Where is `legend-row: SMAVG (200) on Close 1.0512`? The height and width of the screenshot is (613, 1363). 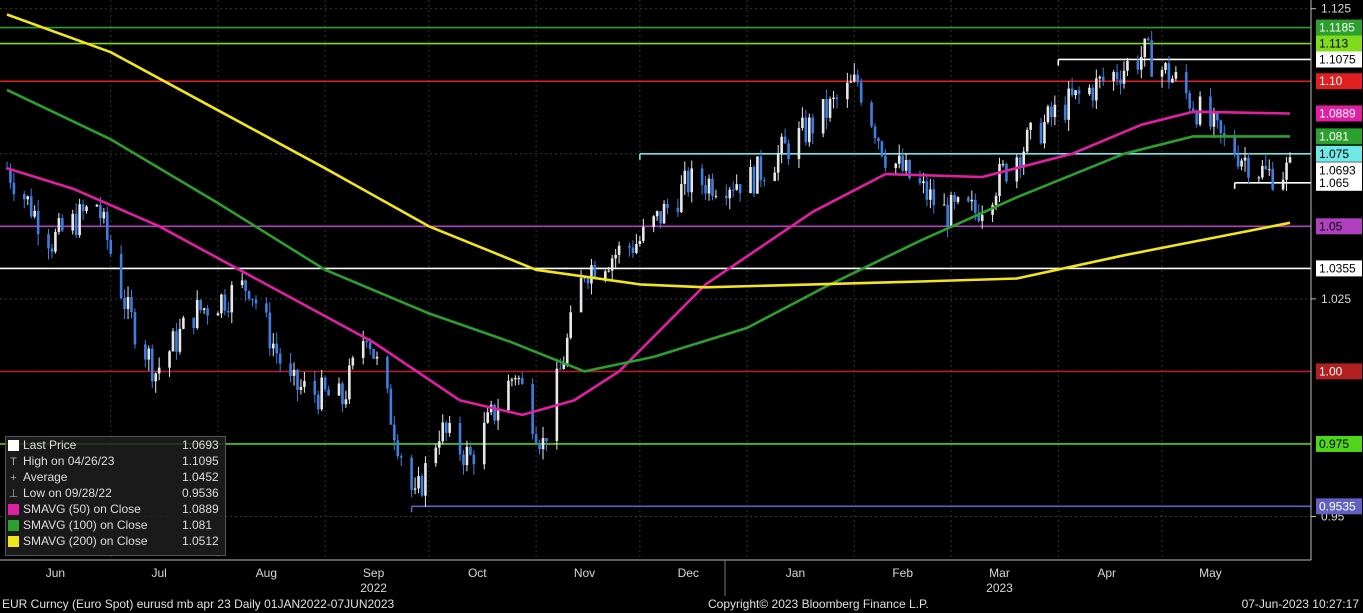
legend-row: SMAVG (200) on Close 1.0512 is located at coordinates (115, 541).